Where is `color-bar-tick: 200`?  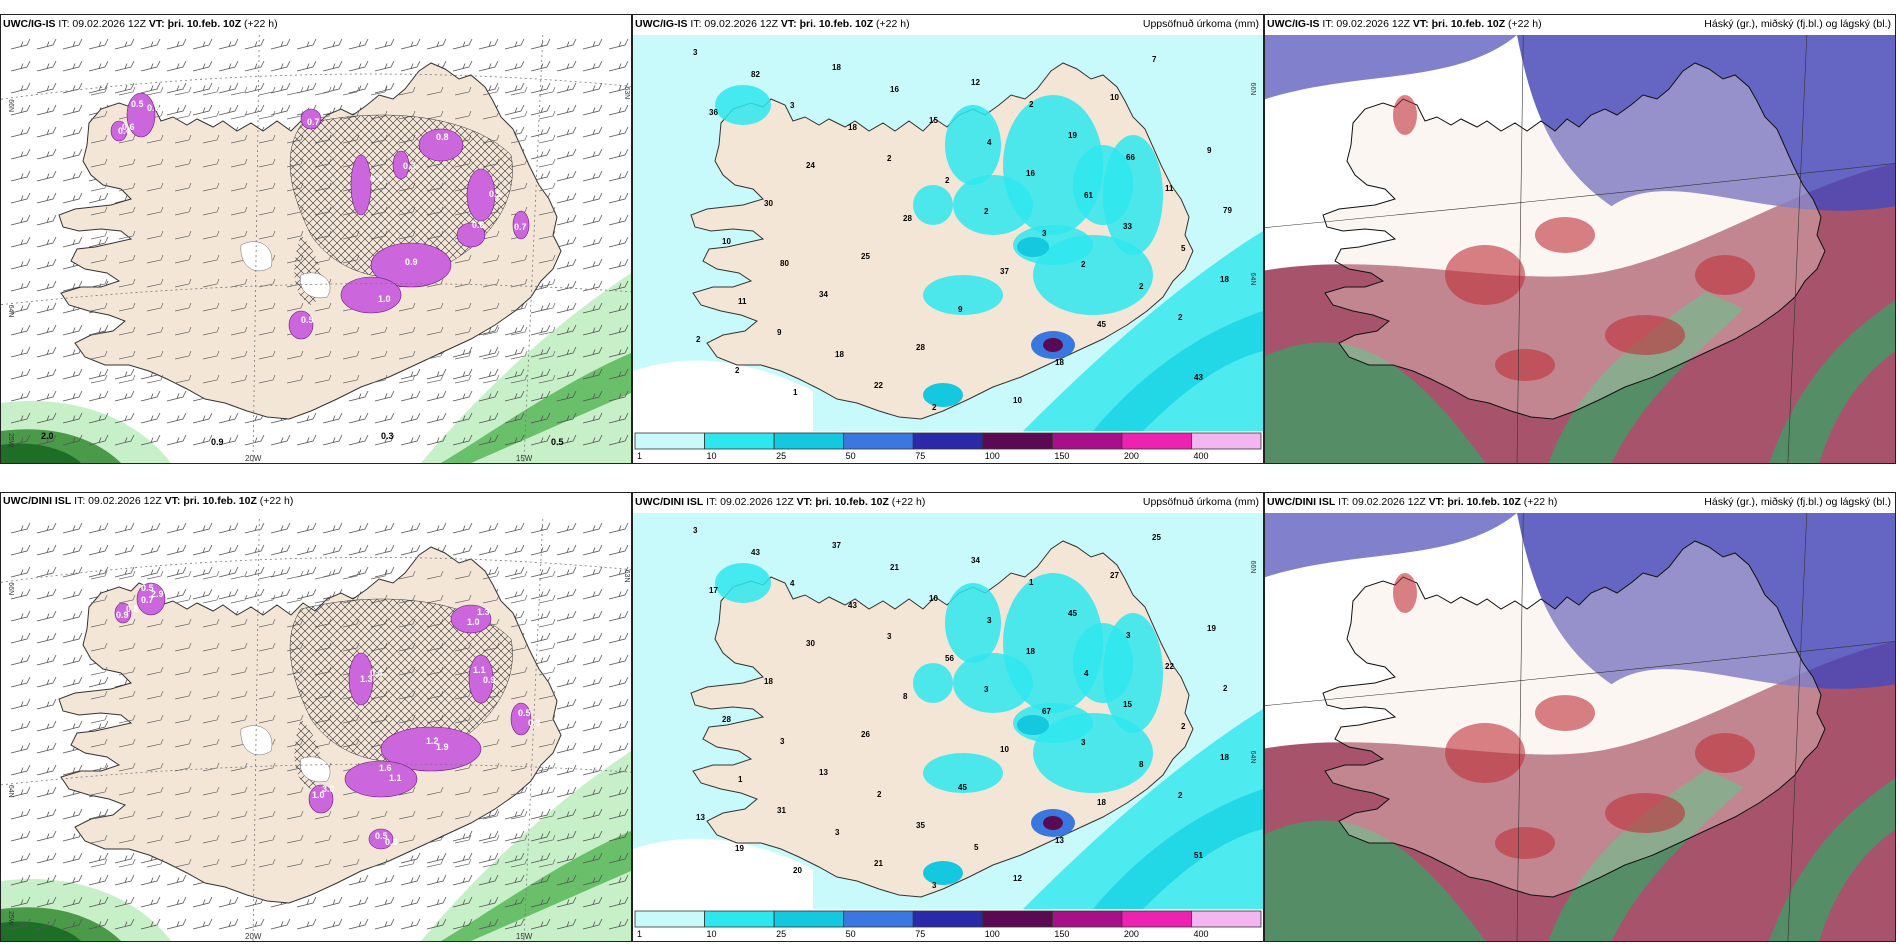
color-bar-tick: 200 is located at coordinates (1131, 934).